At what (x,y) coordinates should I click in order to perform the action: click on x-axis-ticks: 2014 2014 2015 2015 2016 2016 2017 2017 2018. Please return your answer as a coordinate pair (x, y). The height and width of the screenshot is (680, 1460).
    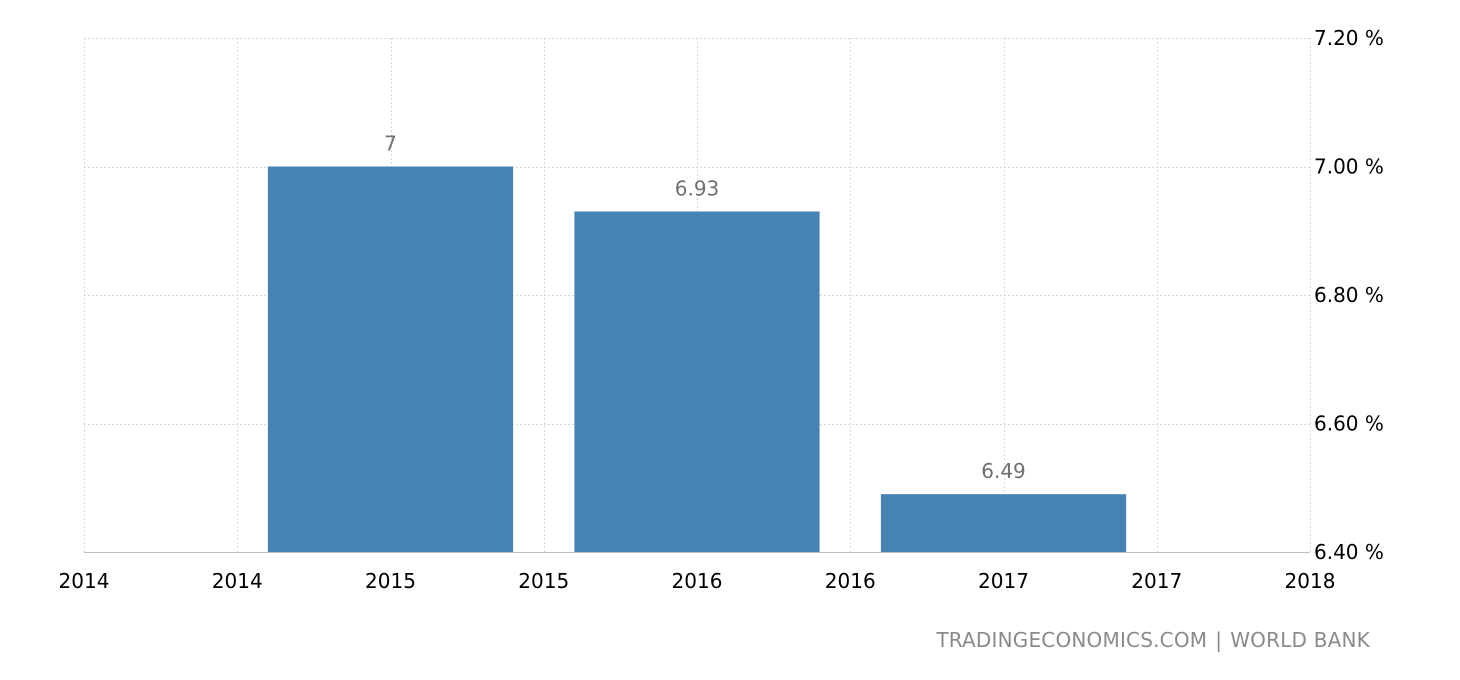
    Looking at the image, I should click on (697, 581).